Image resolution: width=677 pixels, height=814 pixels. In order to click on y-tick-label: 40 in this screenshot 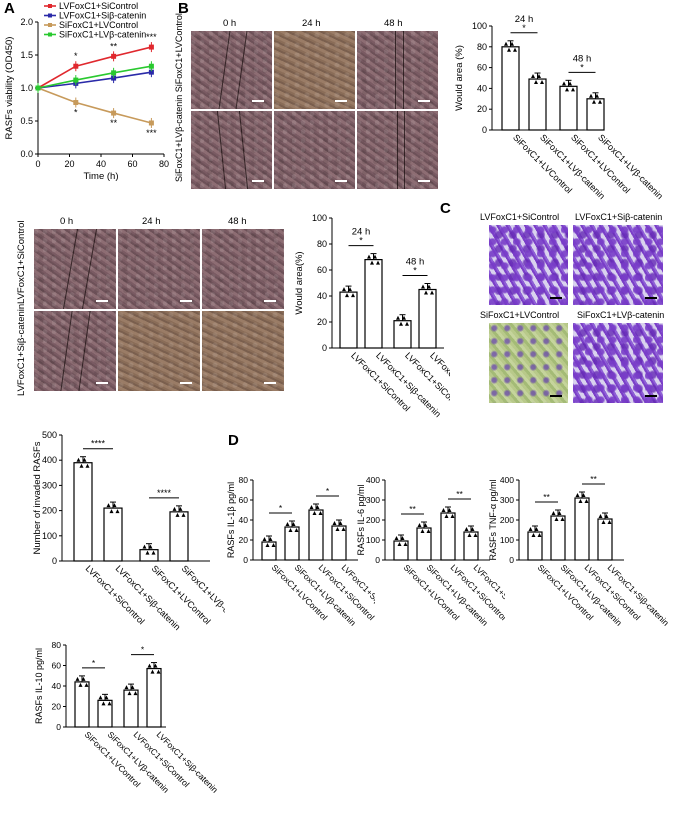, I will do `click(482, 88)`.